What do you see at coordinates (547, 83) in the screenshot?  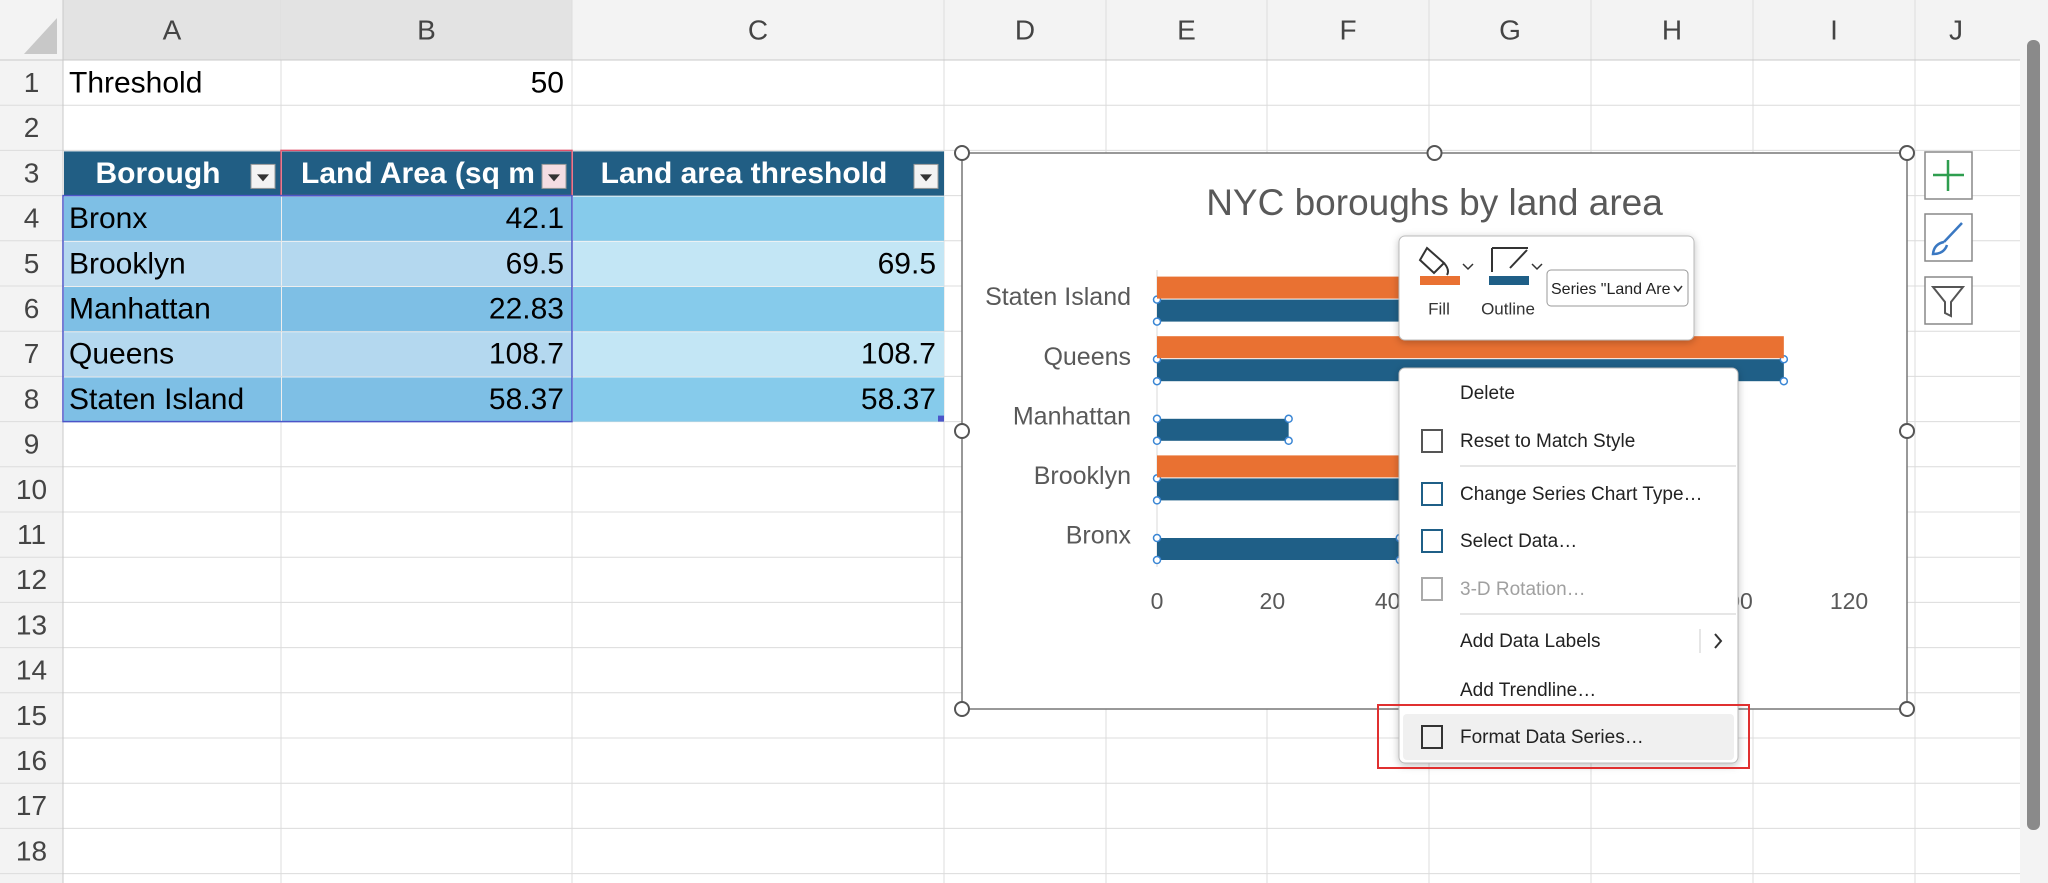 I see `cell-text: 50` at bounding box center [547, 83].